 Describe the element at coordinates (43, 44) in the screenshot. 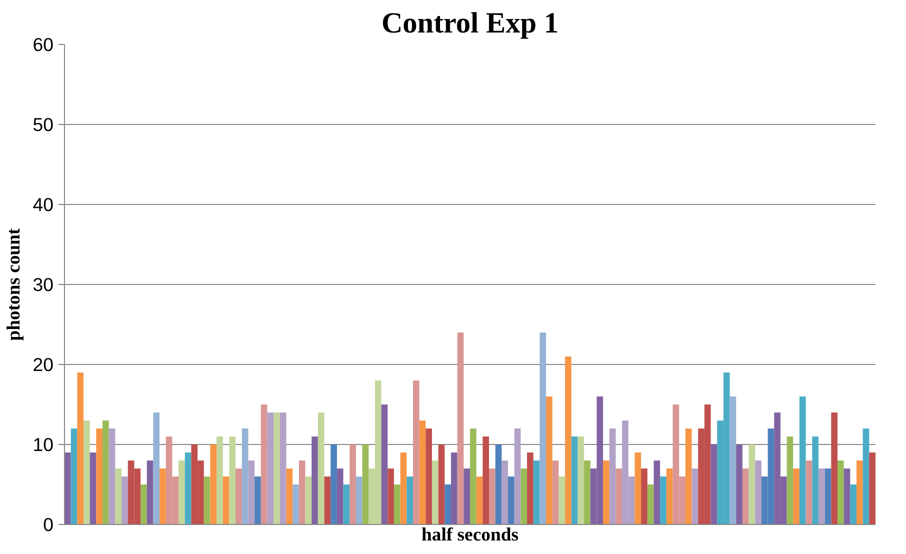

I see `y-tick-label: 60` at that location.